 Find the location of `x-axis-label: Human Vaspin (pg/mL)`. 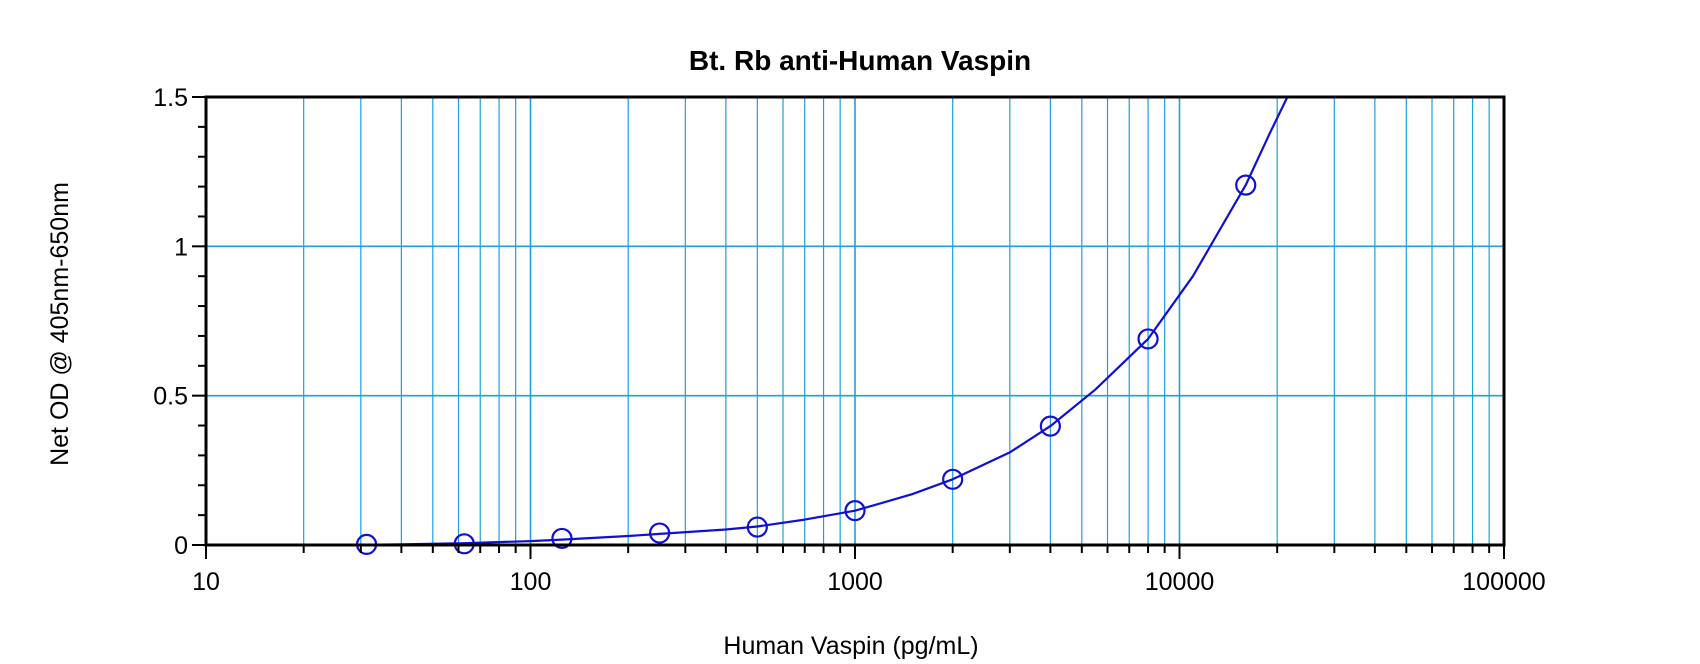

x-axis-label: Human Vaspin (pg/mL) is located at coordinates (850, 646).